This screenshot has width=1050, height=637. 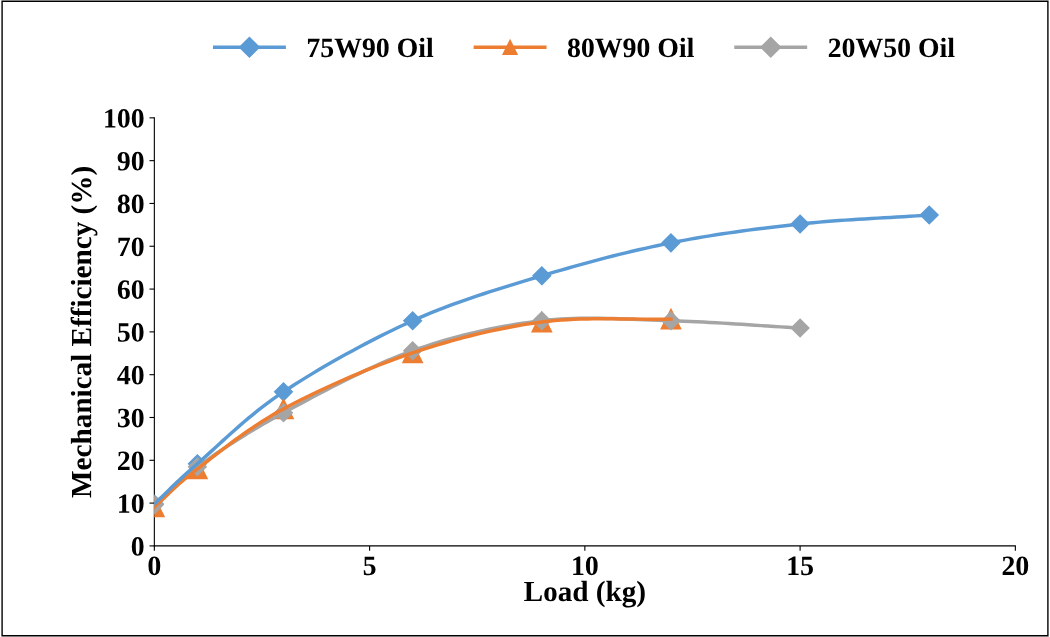 What do you see at coordinates (1015, 566) in the screenshot?
I see `x-tick-label: 20` at bounding box center [1015, 566].